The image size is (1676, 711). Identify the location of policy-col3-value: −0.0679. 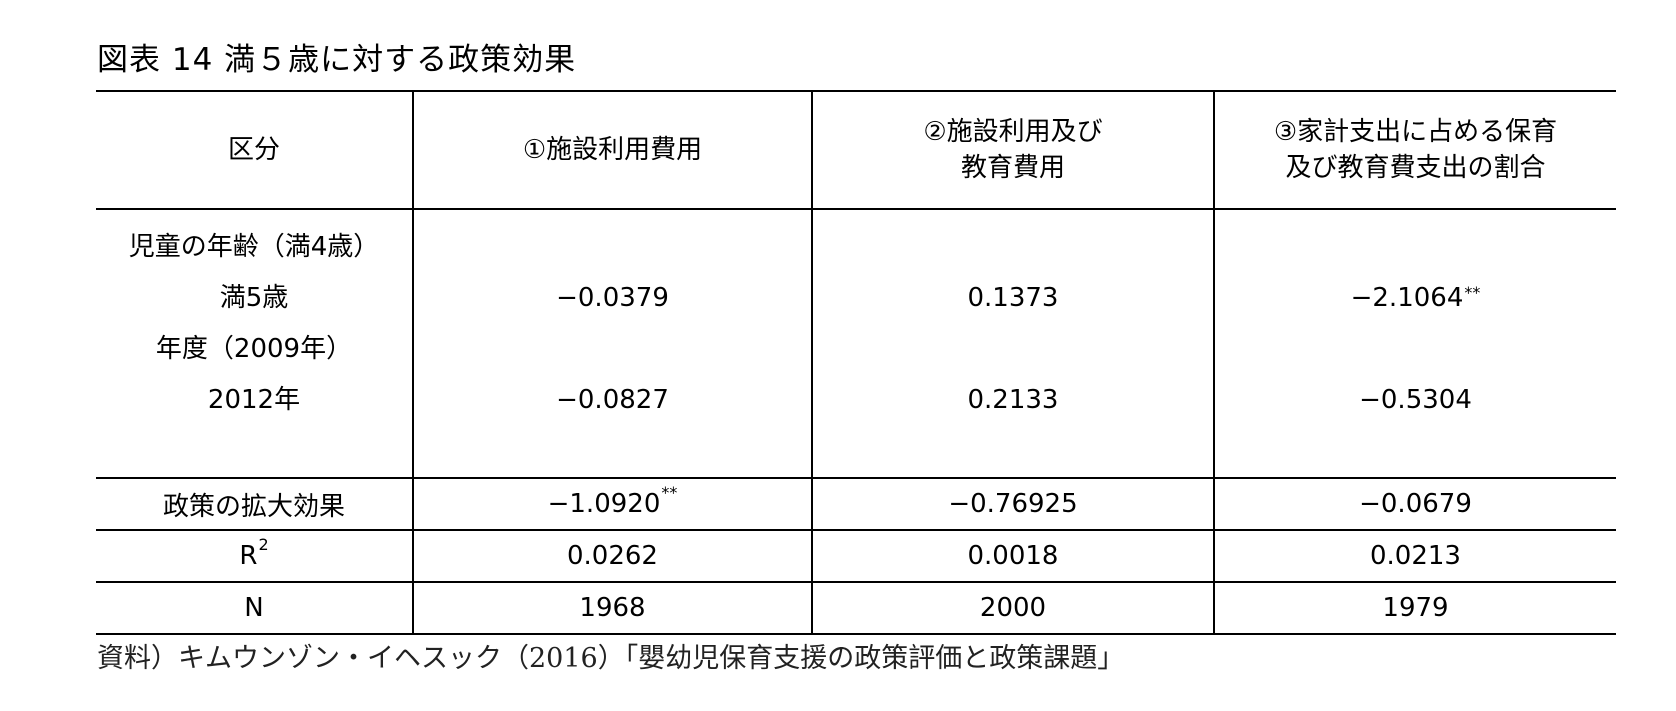
(1415, 504).